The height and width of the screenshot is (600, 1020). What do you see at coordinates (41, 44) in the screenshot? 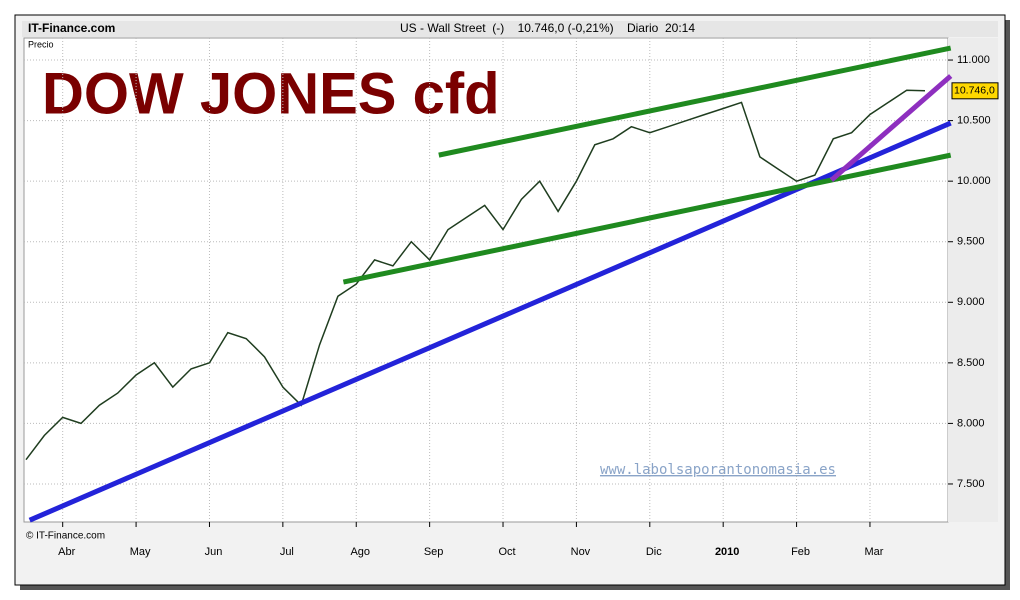
I see `y-label: Precio` at bounding box center [41, 44].